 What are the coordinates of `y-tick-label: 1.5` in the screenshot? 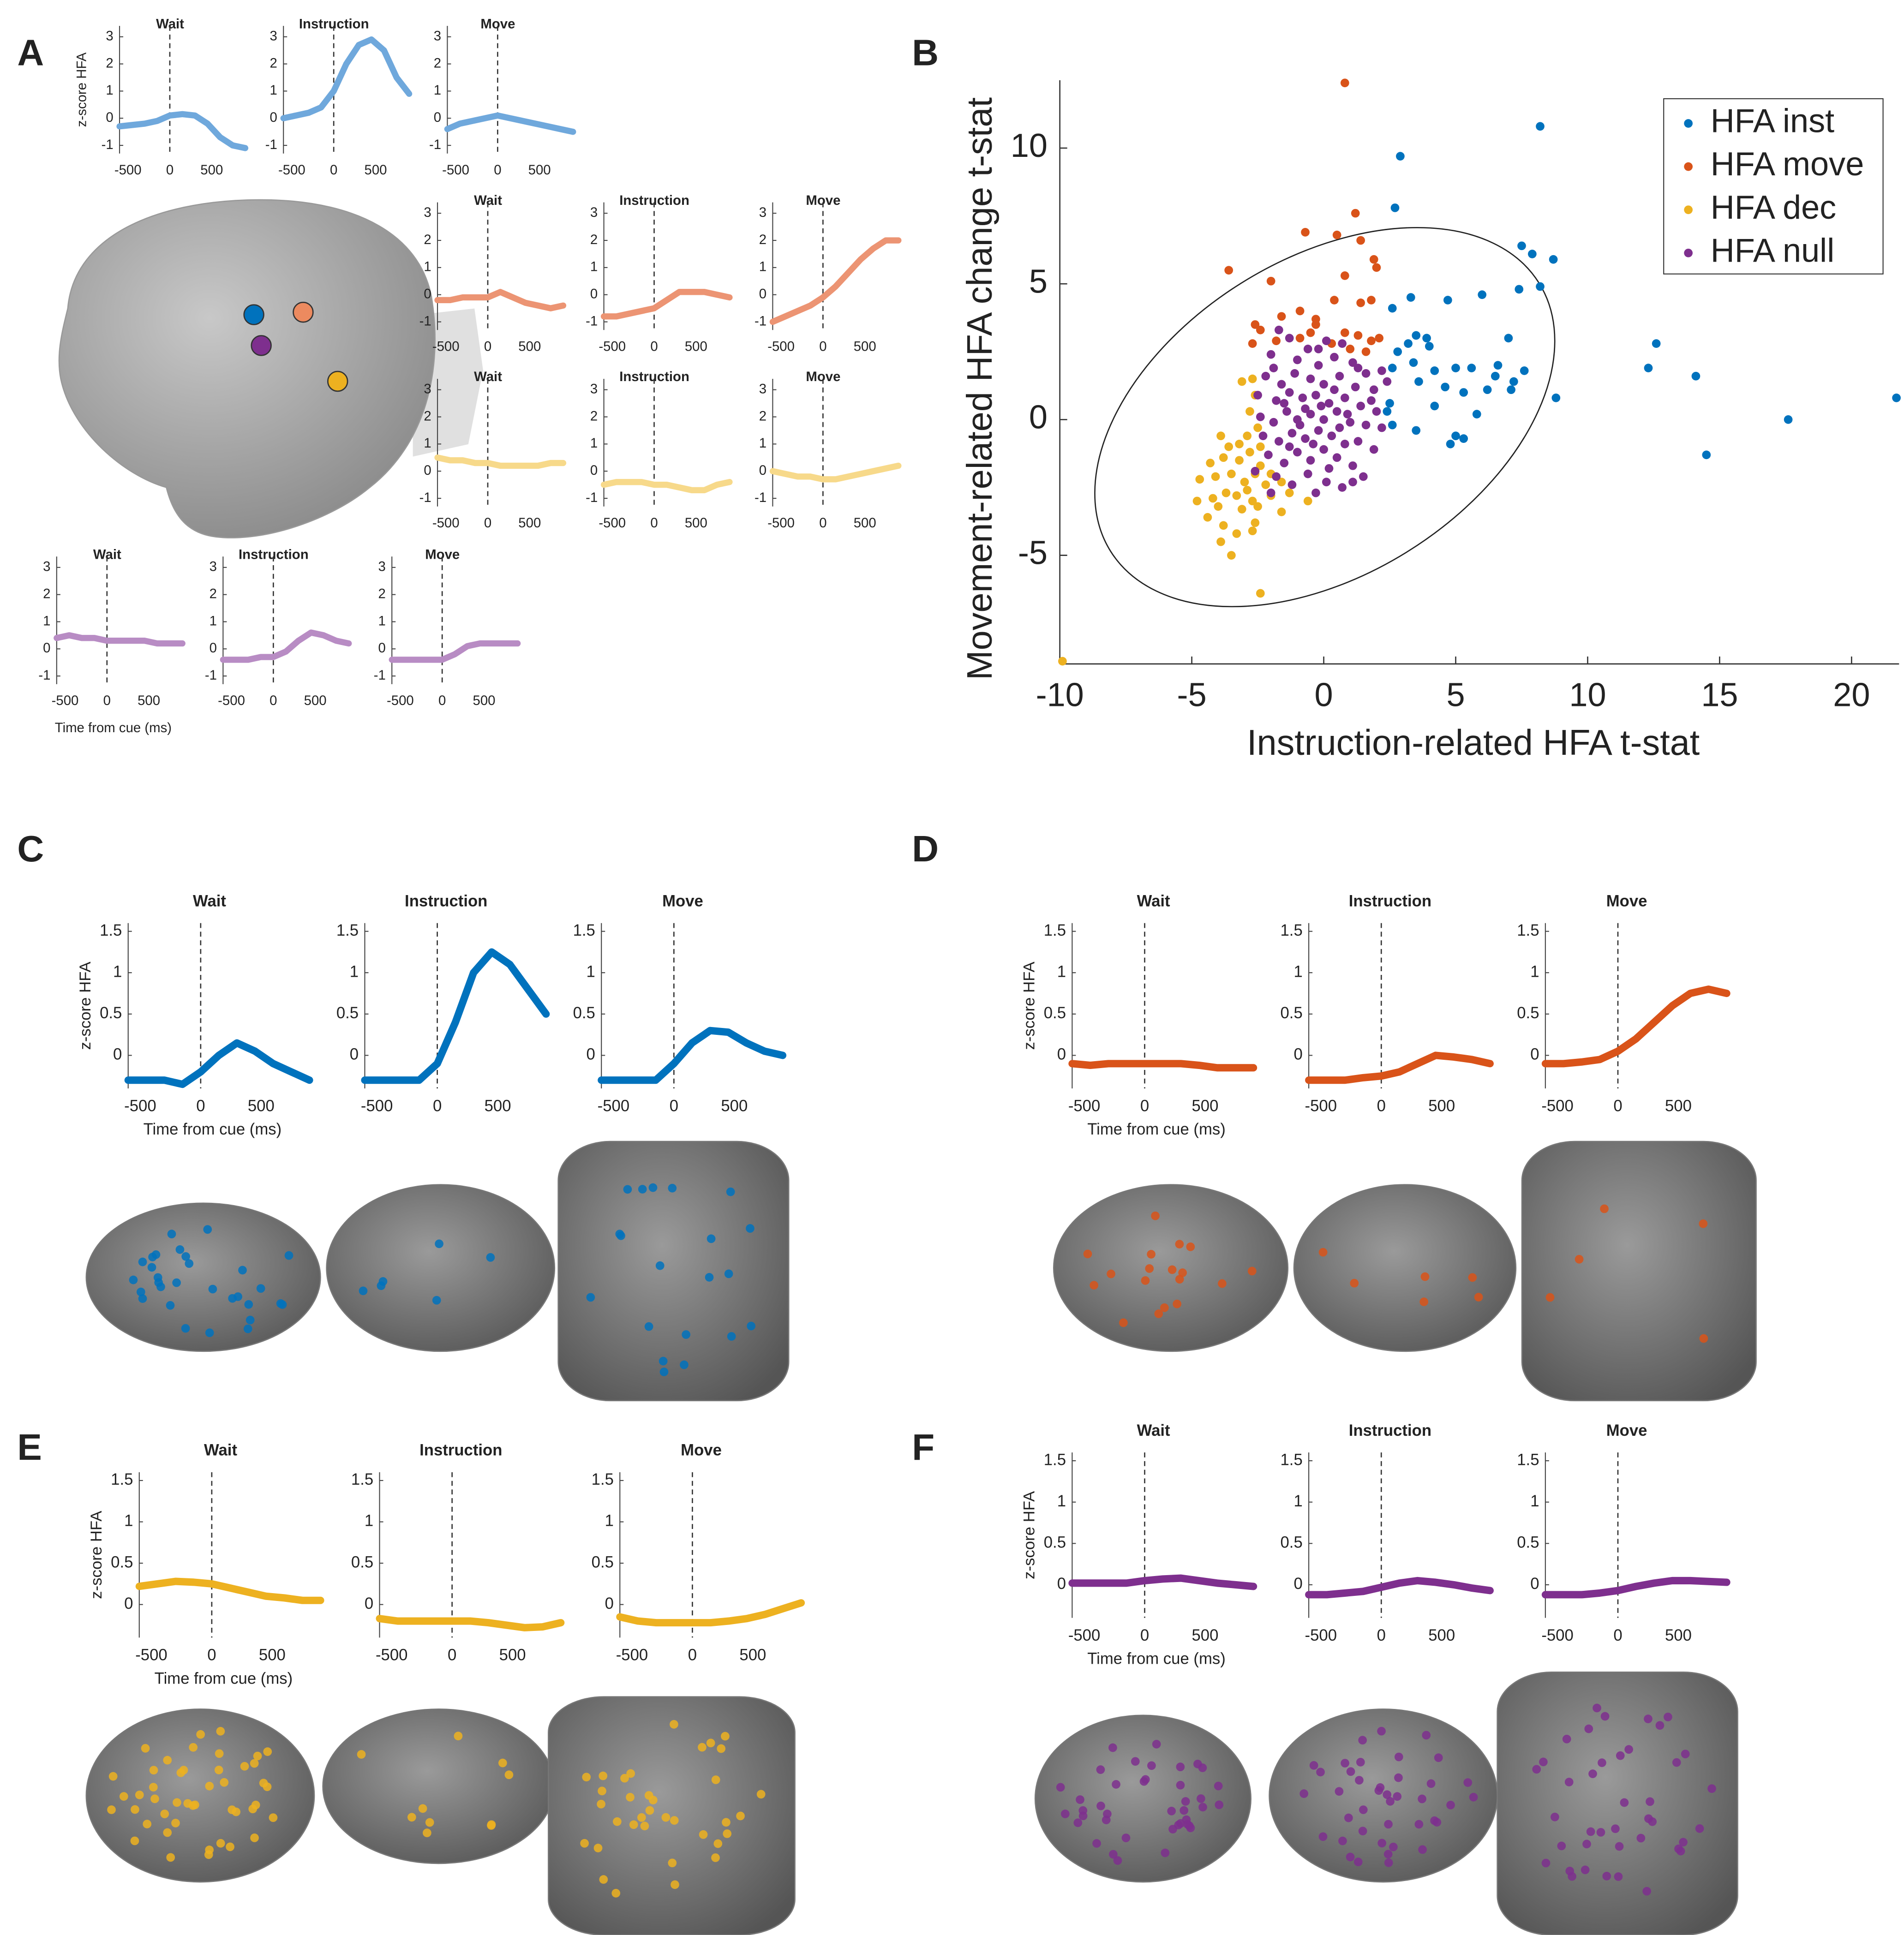 It's located at (1292, 930).